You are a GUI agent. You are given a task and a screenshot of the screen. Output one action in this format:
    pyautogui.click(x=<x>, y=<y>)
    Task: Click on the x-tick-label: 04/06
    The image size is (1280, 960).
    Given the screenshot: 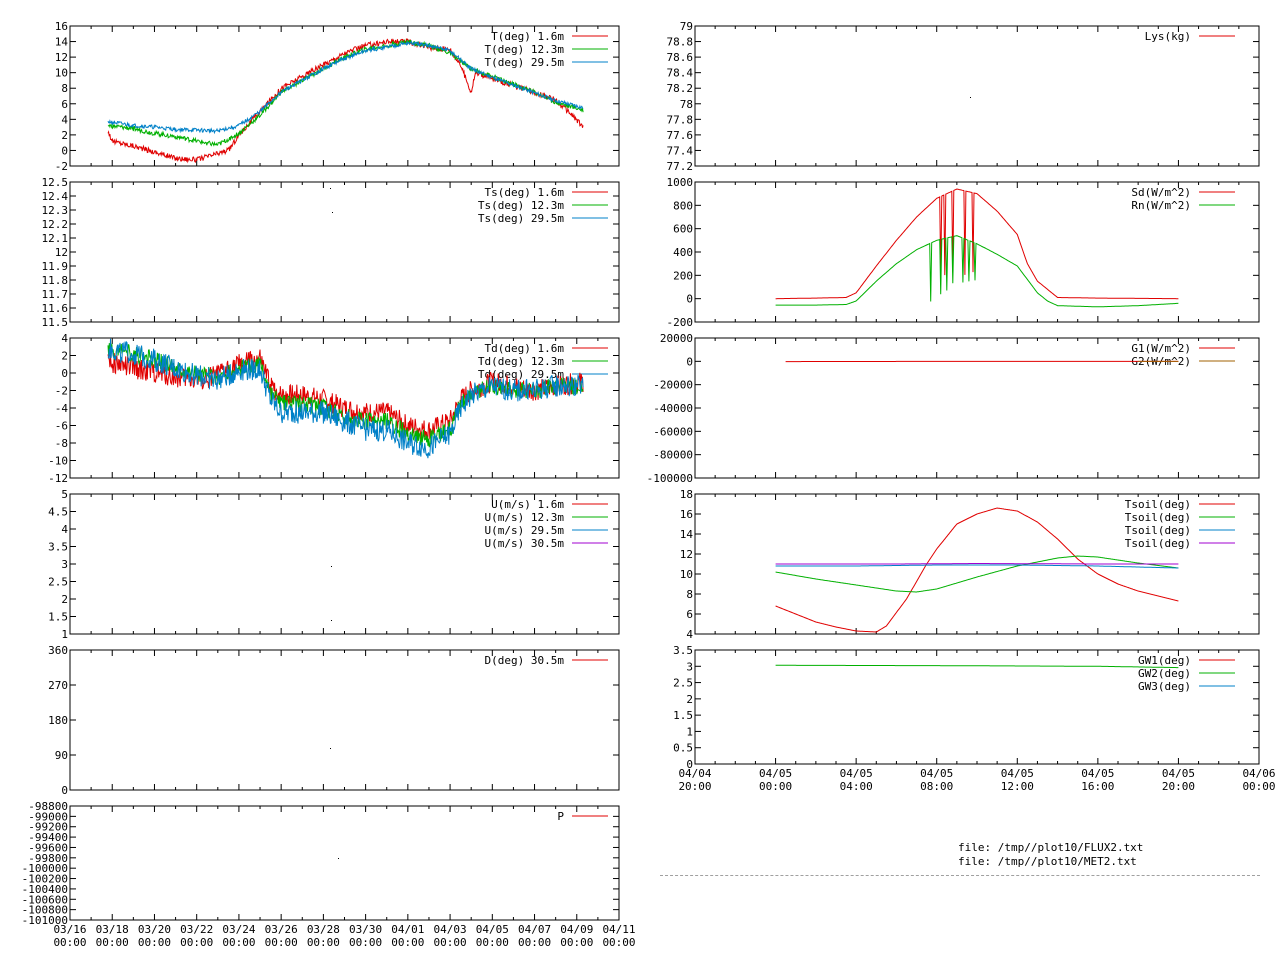 What is the action you would take?
    pyautogui.click(x=1258, y=773)
    